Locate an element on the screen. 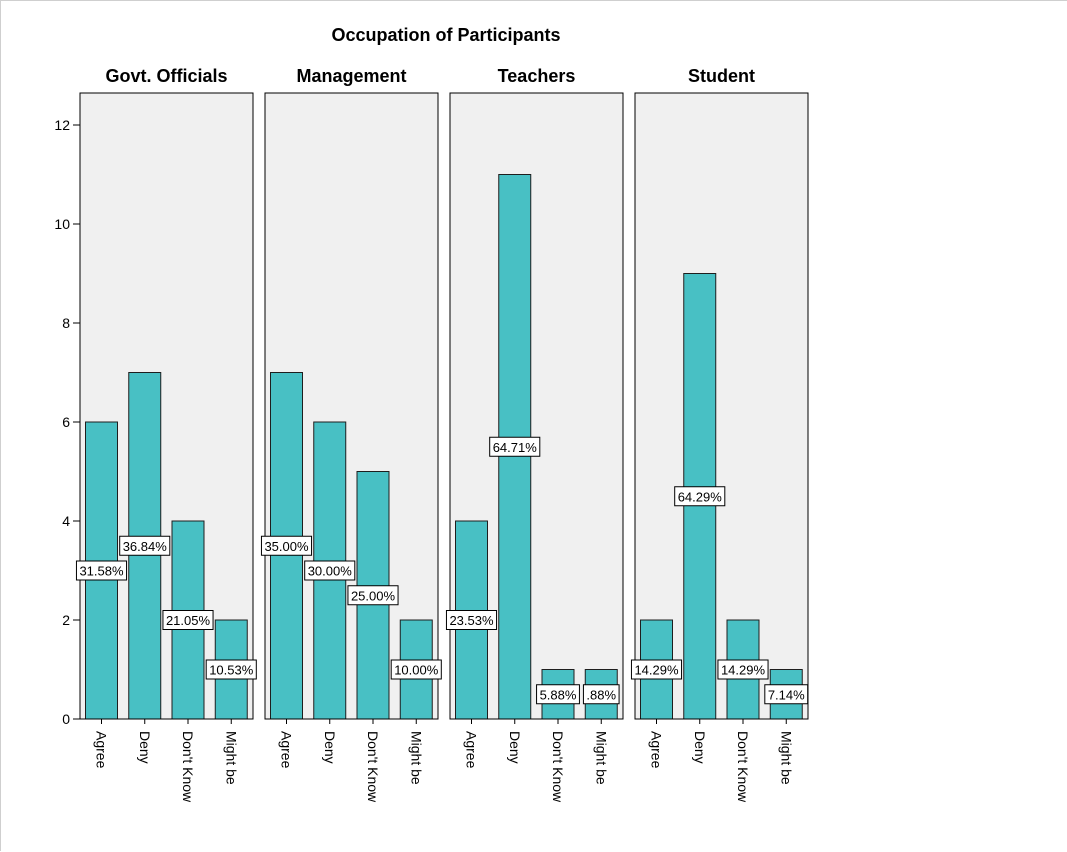 This screenshot has width=1067, height=852. data-label: 21.05% is located at coordinates (188, 620).